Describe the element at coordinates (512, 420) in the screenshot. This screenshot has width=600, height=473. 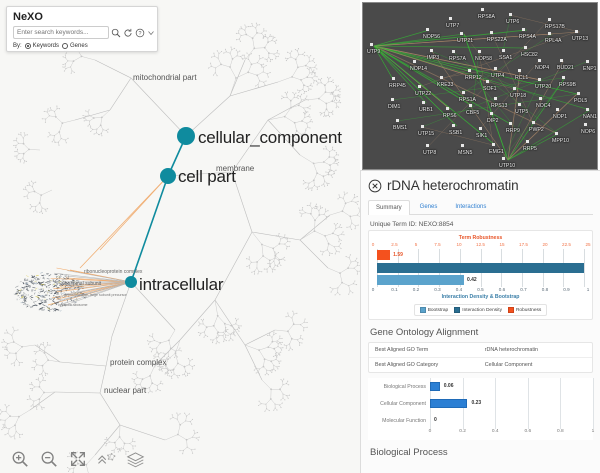
I see `go-chart-track: 0` at that location.